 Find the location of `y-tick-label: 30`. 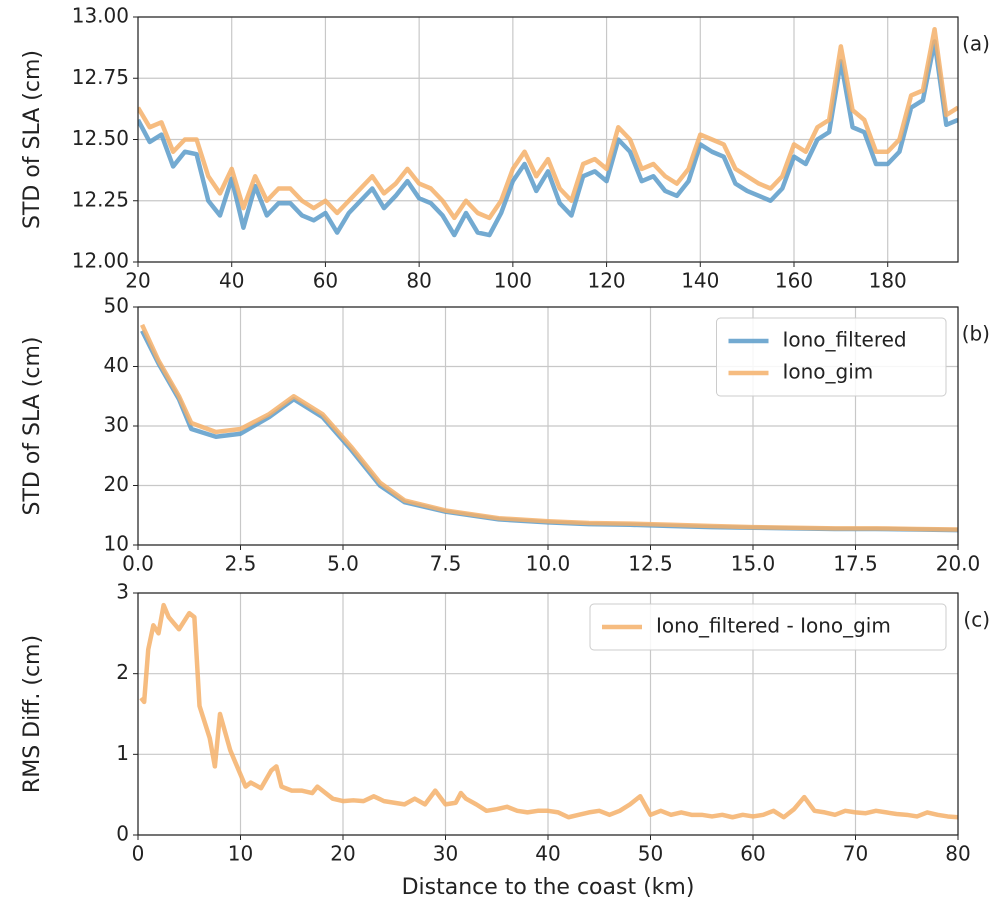

y-tick-label: 30 is located at coordinates (116, 425).